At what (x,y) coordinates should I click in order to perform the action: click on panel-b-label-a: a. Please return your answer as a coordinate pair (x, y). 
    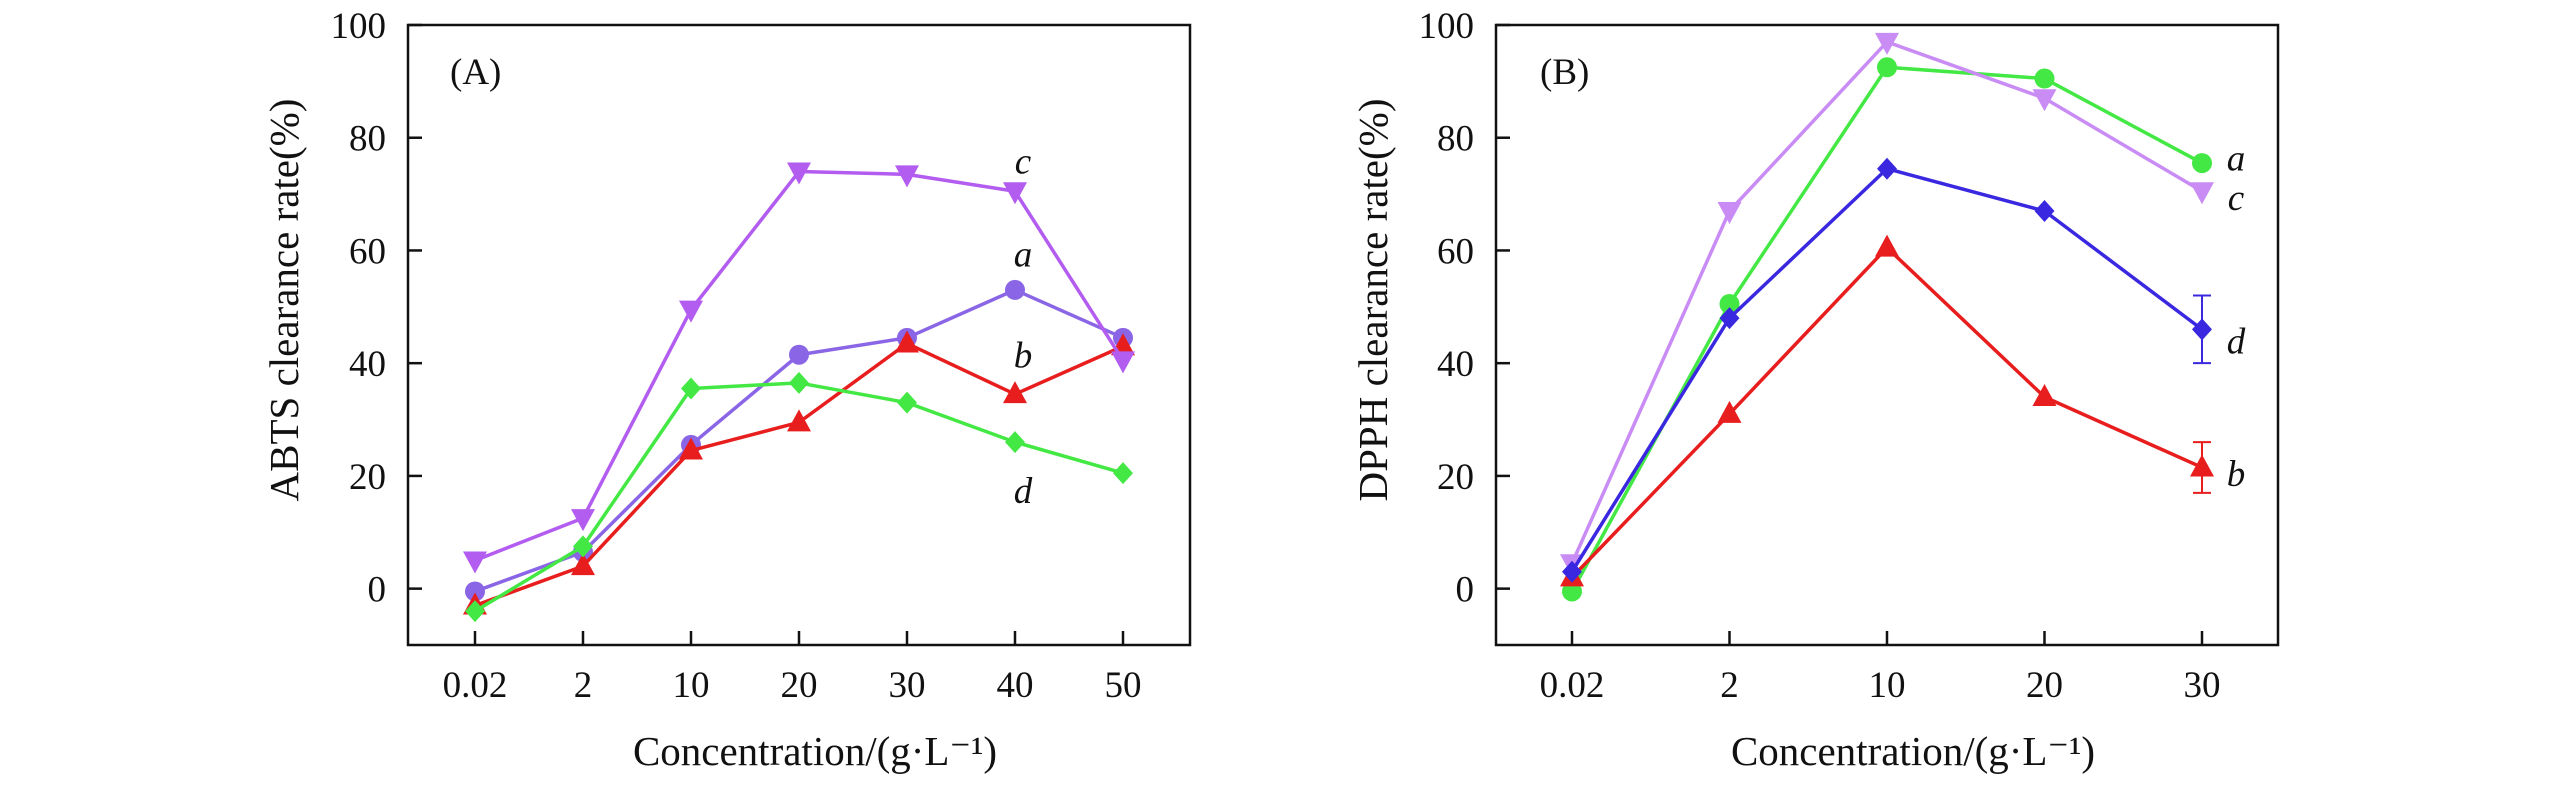
    Looking at the image, I should click on (2236, 158).